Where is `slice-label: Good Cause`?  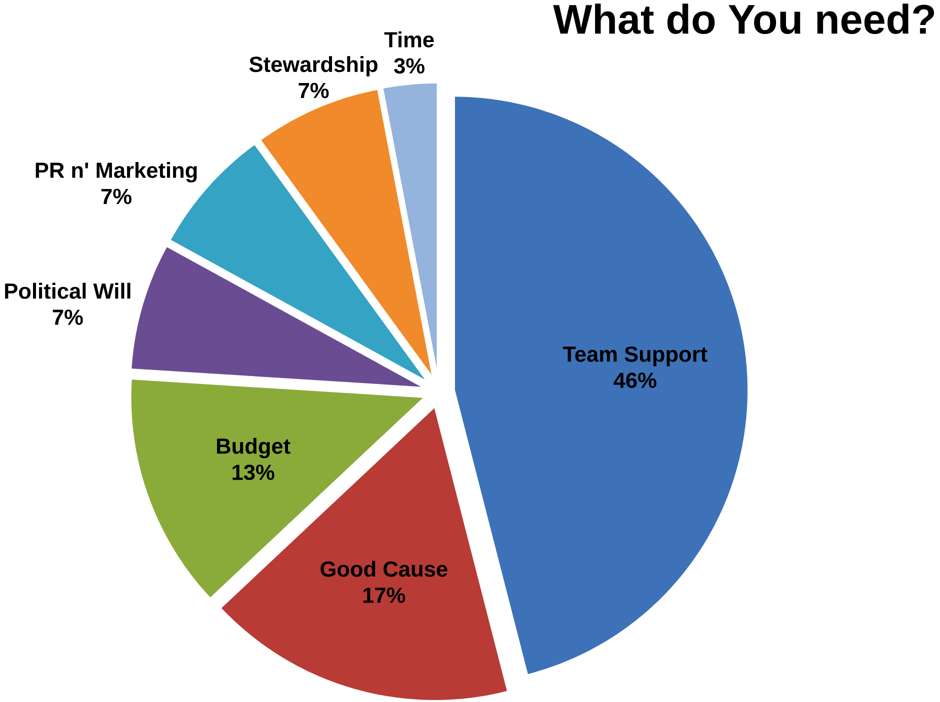 slice-label: Good Cause is located at coordinates (384, 568).